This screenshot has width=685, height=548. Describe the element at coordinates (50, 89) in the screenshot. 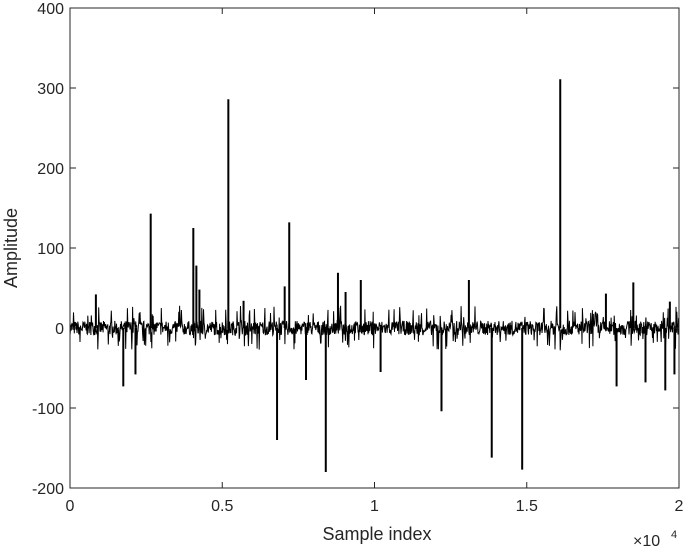

I see `y-tick-label: 300` at that location.